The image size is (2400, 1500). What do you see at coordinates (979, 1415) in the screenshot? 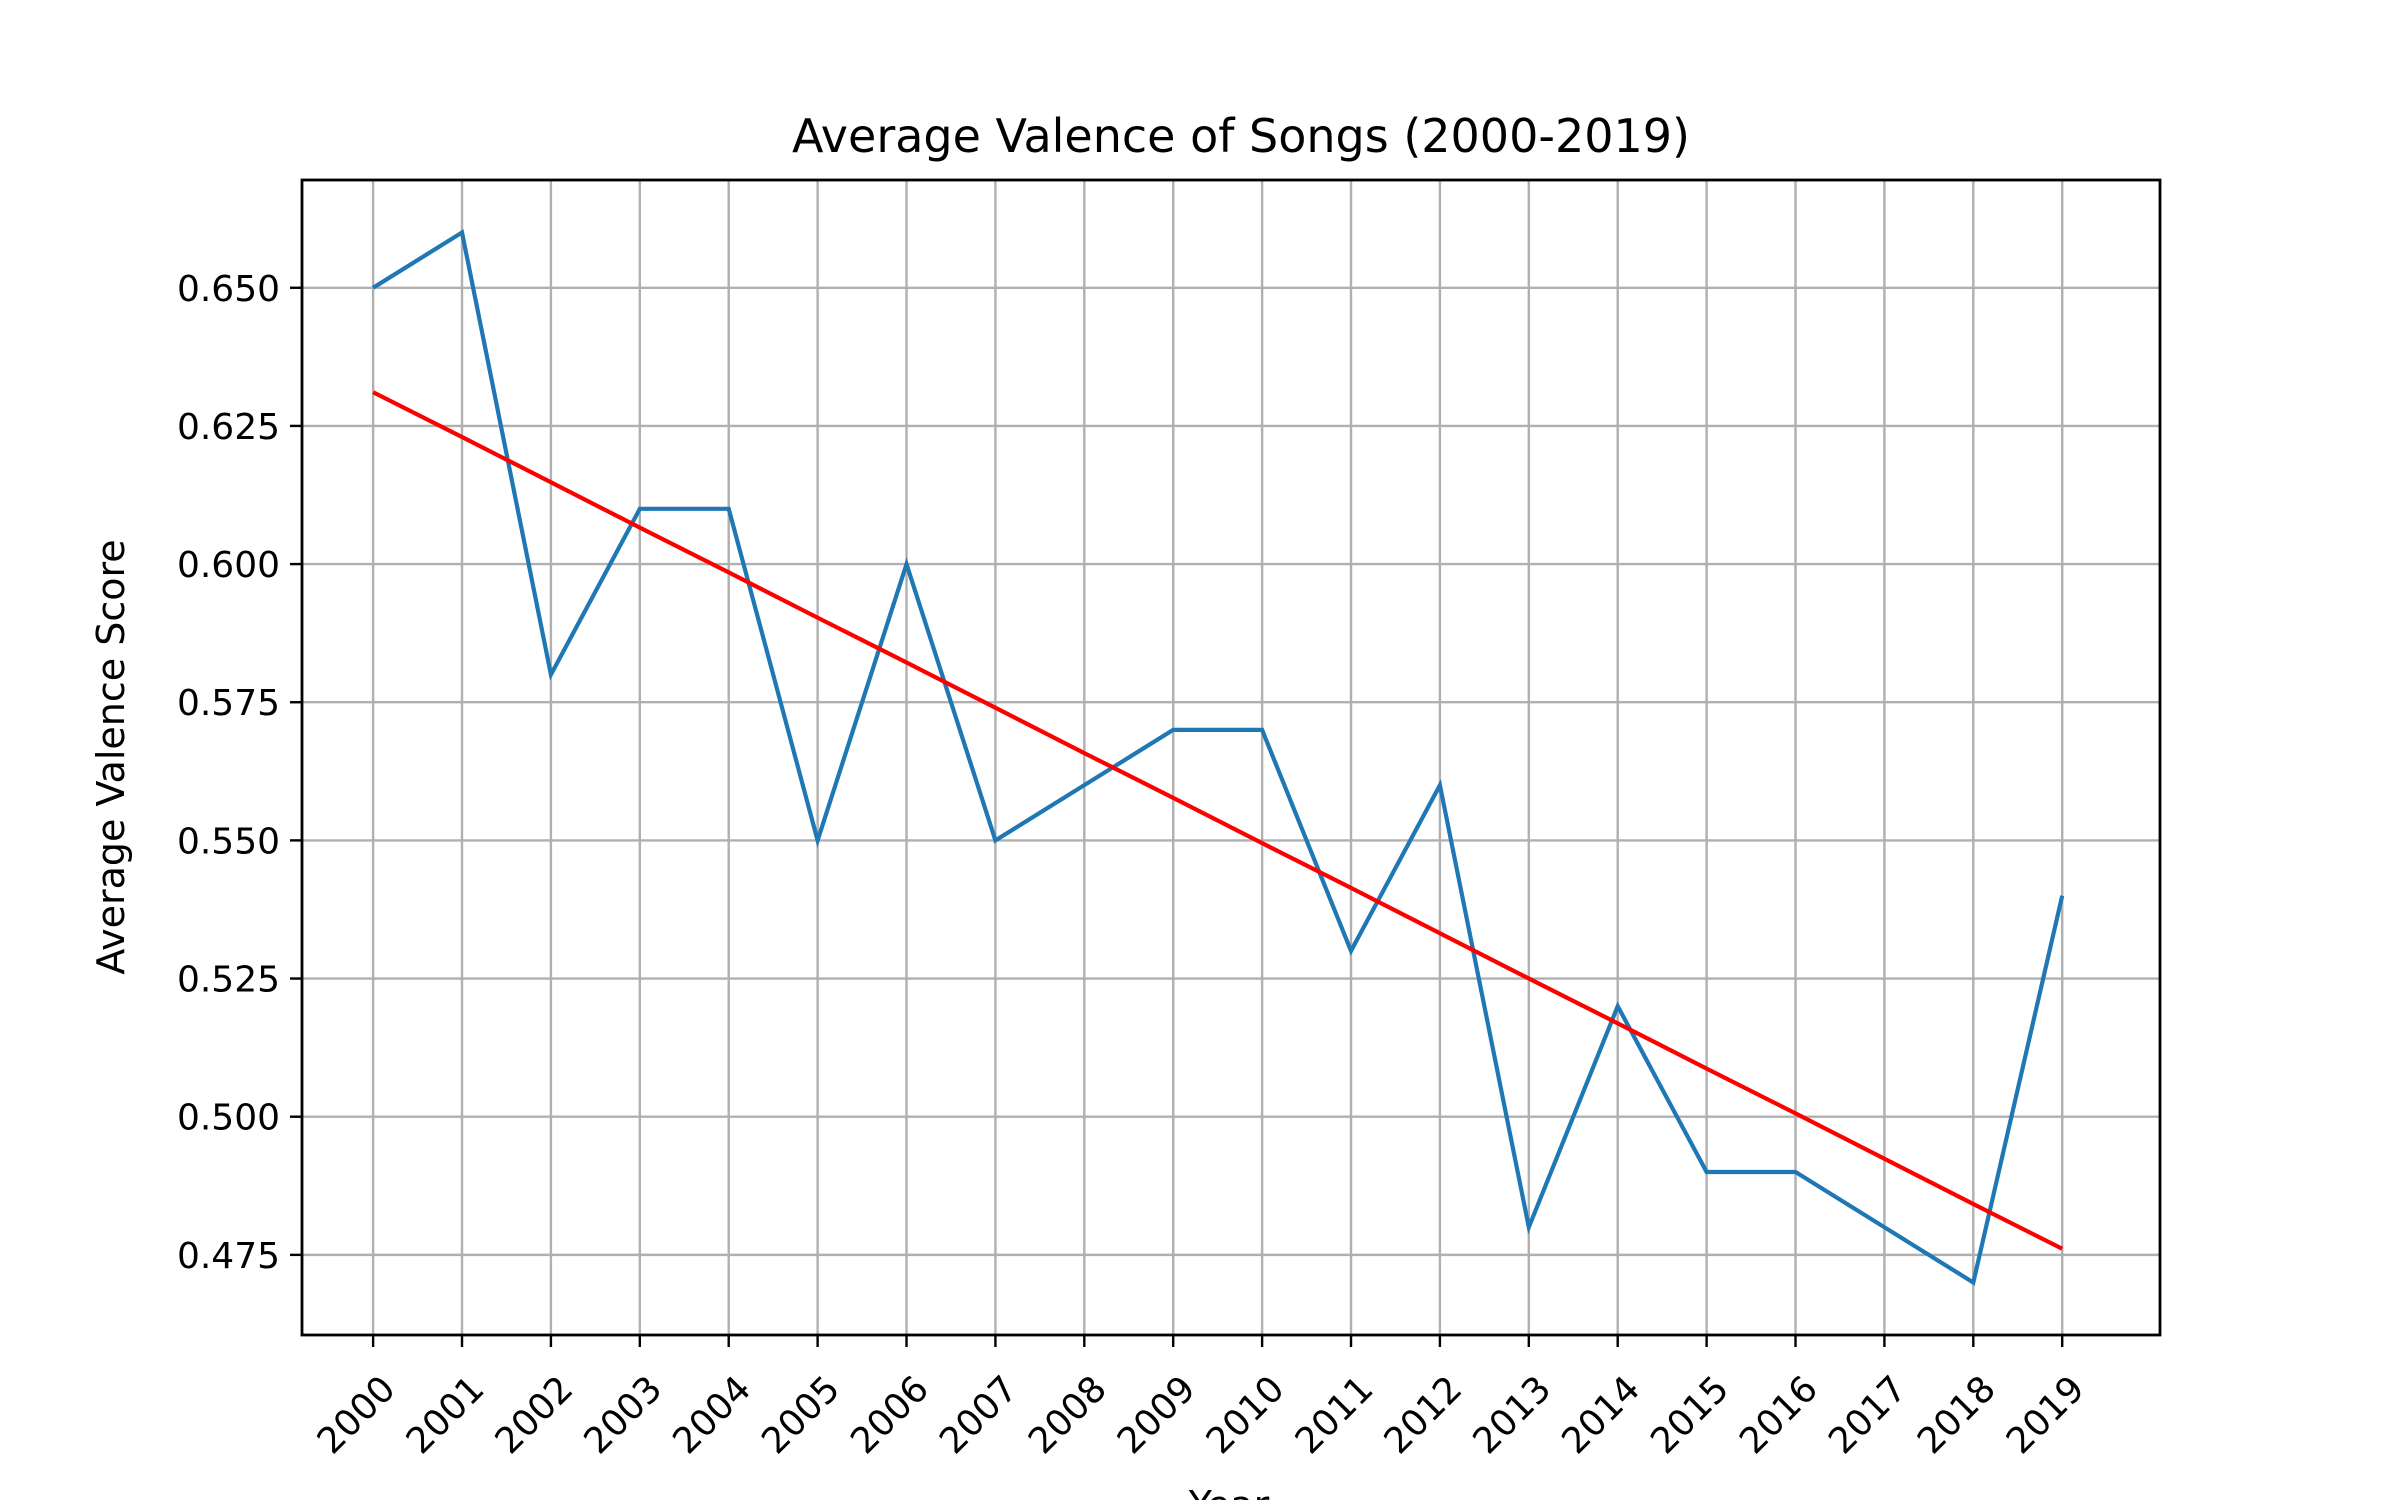
I see `x-tick-label: 2007` at bounding box center [979, 1415].